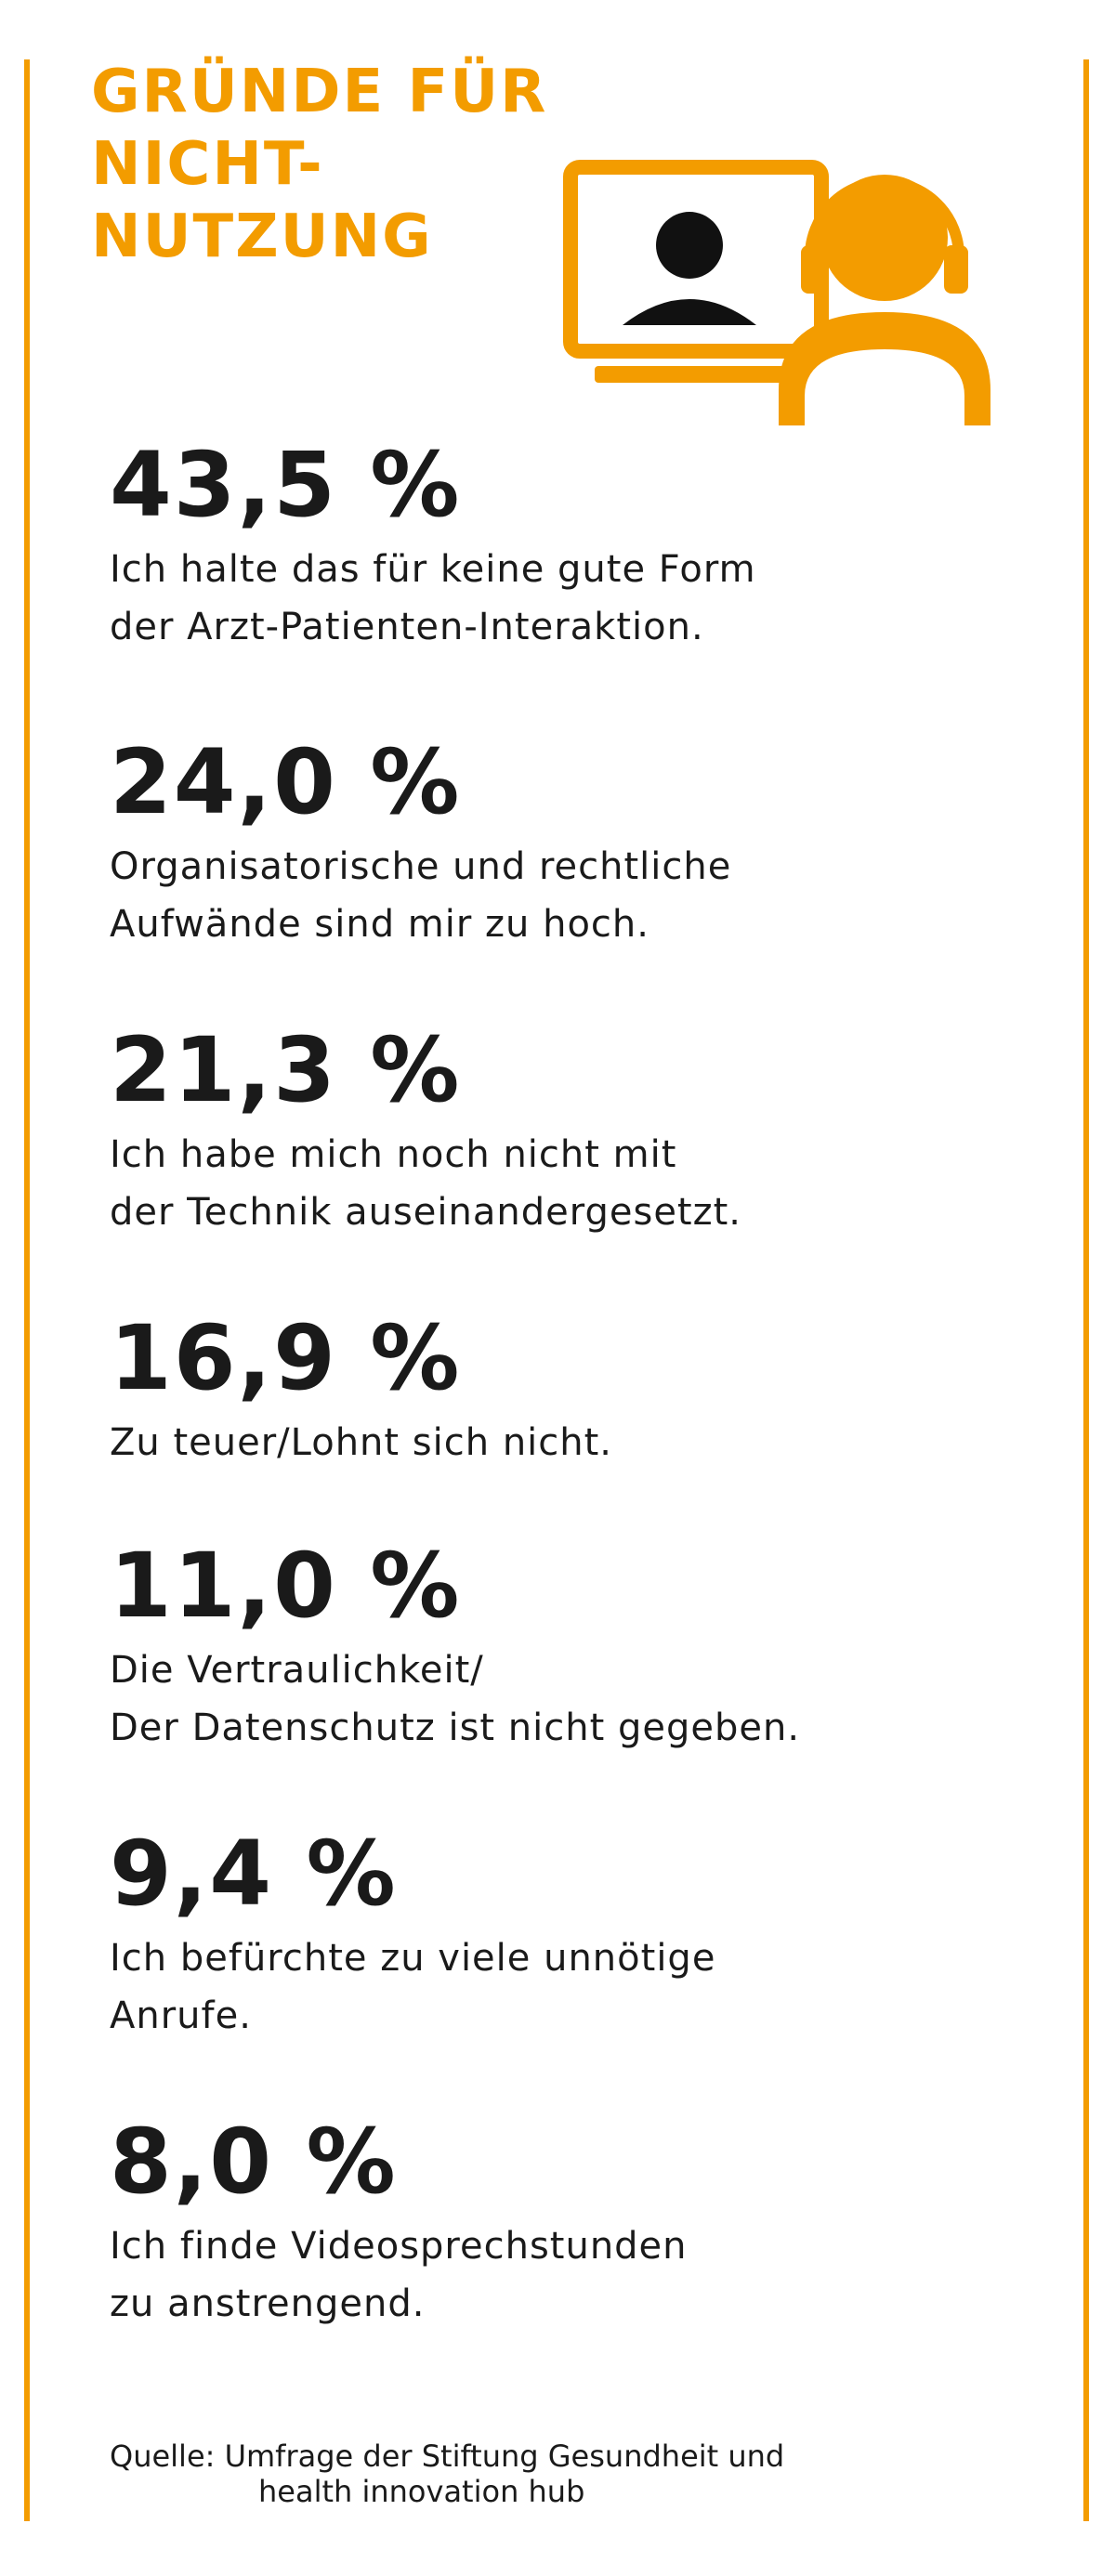 This screenshot has height=2576, width=1115. I want to click on agent-body, so click(884, 368).